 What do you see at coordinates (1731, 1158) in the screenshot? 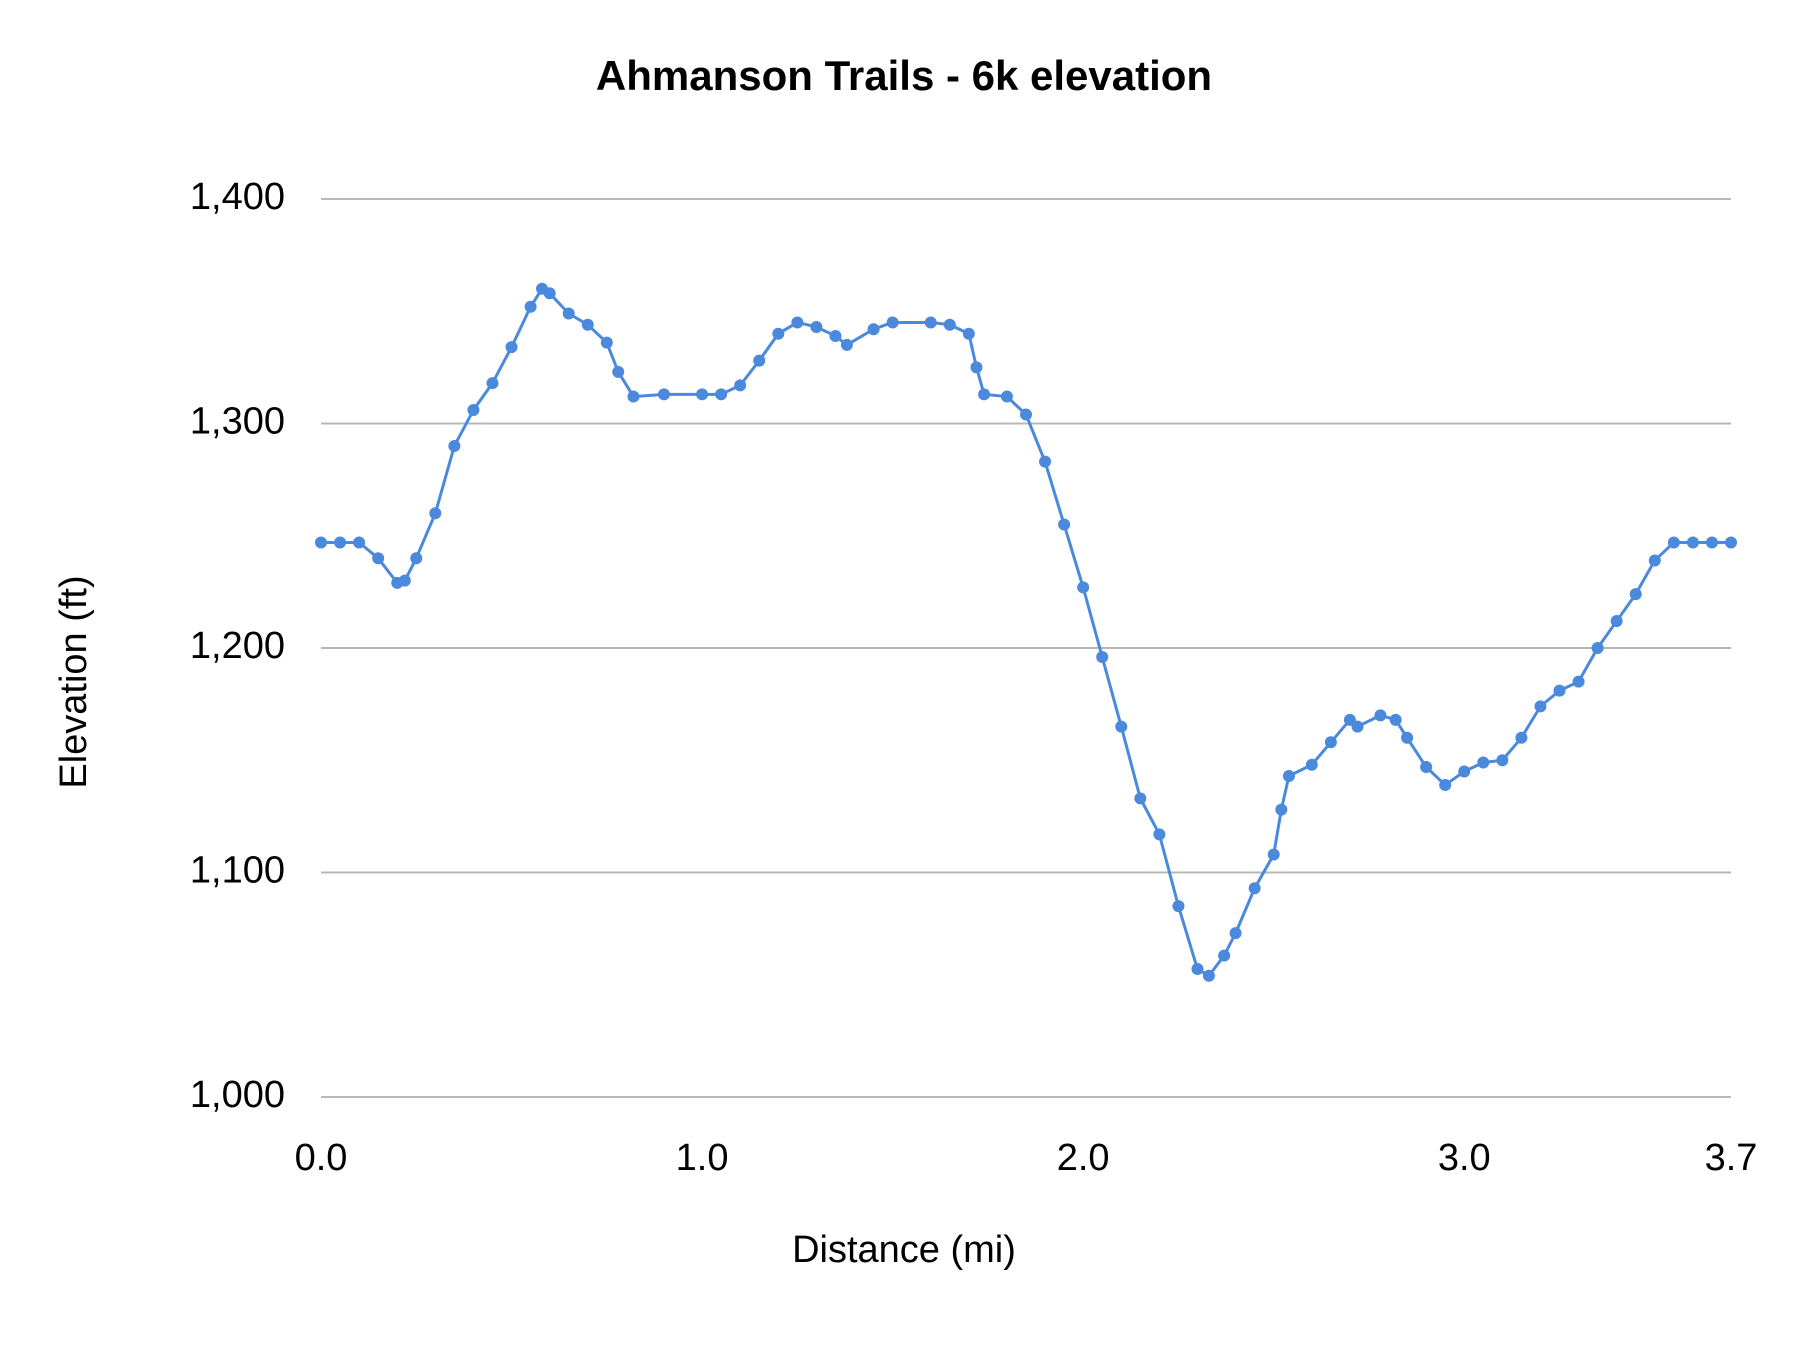
I see `x-tick-label: 3.7` at bounding box center [1731, 1158].